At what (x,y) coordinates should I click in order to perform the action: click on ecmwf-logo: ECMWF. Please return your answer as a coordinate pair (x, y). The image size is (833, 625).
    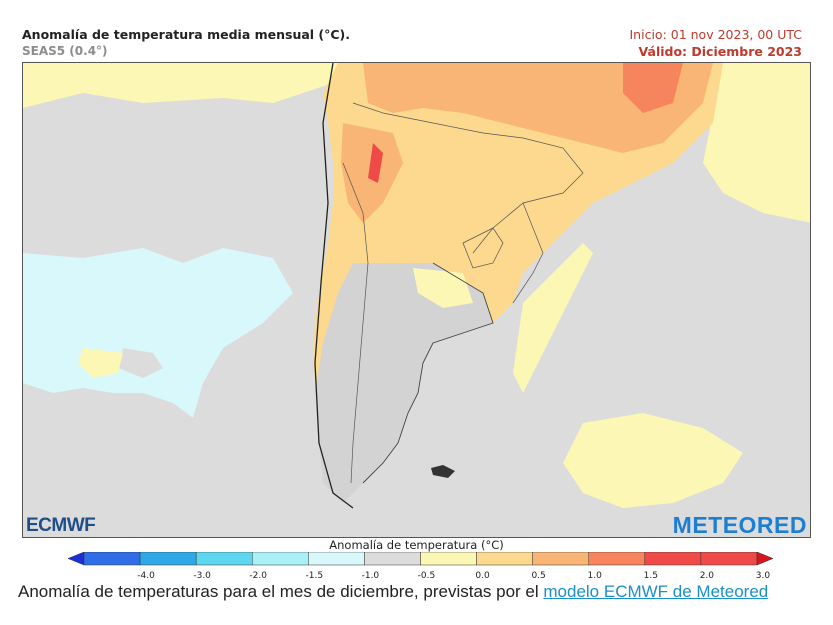
    Looking at the image, I should click on (61, 525).